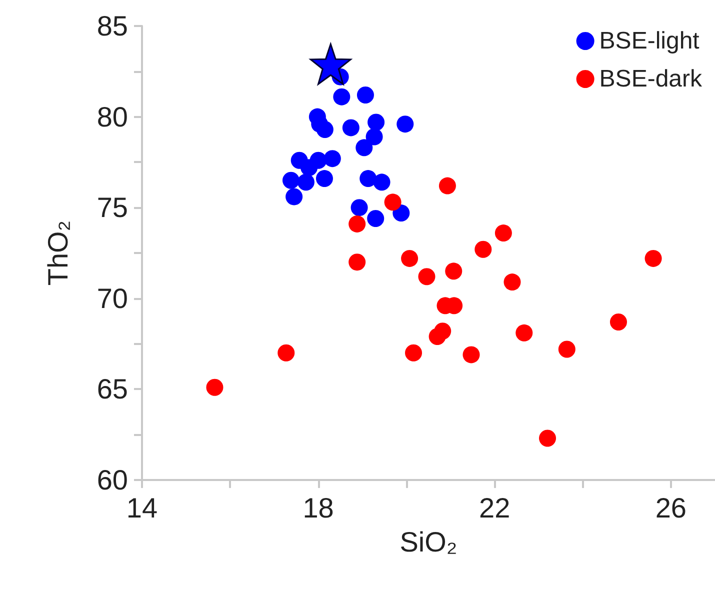 The width and height of the screenshot is (715, 592). What do you see at coordinates (112, 480) in the screenshot?
I see `y-tick-label: 60` at bounding box center [112, 480].